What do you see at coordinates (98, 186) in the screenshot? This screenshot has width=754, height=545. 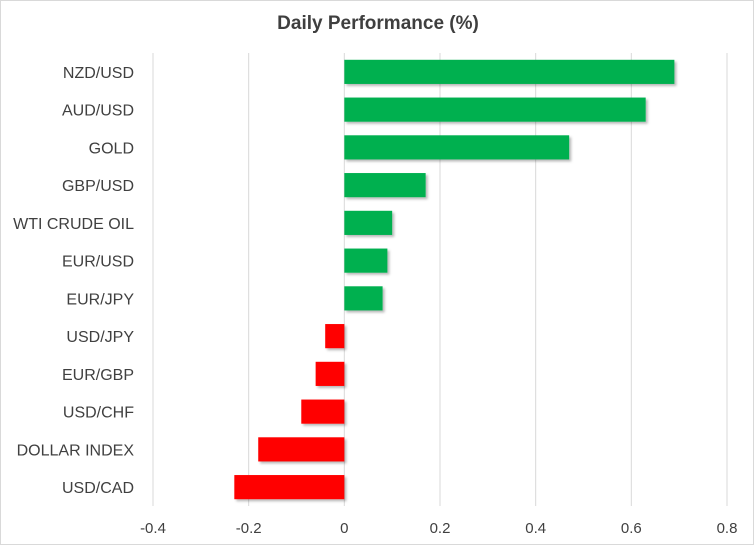 I see `category-label: GBP/USD` at bounding box center [98, 186].